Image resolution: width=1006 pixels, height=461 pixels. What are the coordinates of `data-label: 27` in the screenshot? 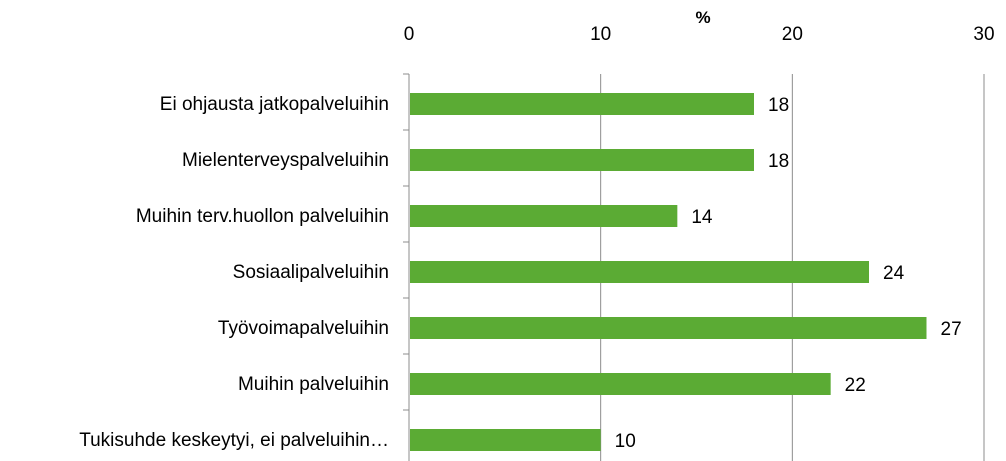 It's located at (951, 329).